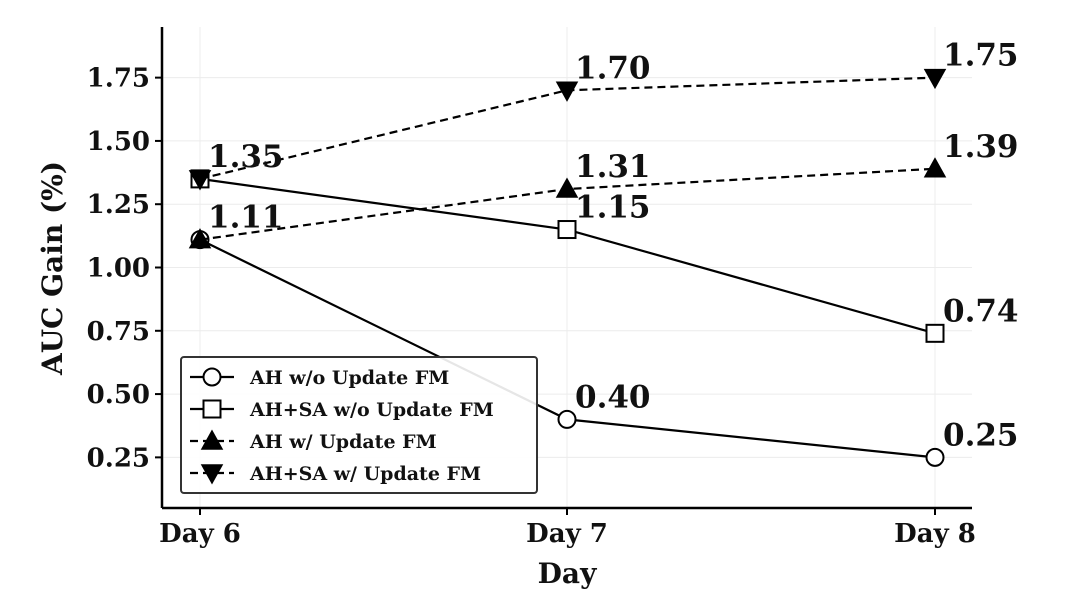 The height and width of the screenshot is (614, 1080). What do you see at coordinates (981, 147) in the screenshot?
I see `data-label: 1.39` at bounding box center [981, 147].